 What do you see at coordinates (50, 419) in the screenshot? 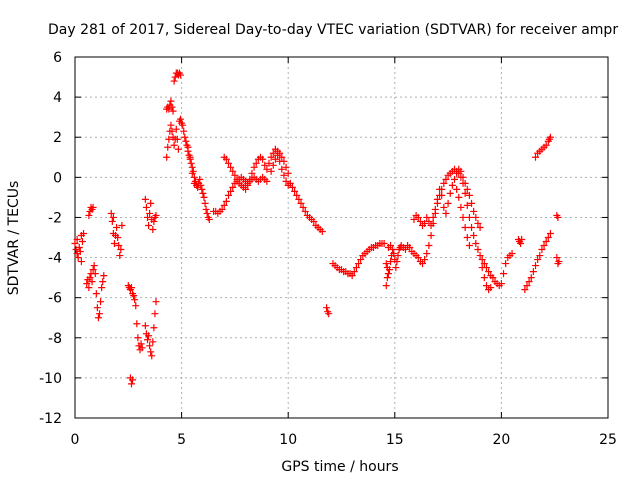
I see `y-tick-label: -12` at bounding box center [50, 419].